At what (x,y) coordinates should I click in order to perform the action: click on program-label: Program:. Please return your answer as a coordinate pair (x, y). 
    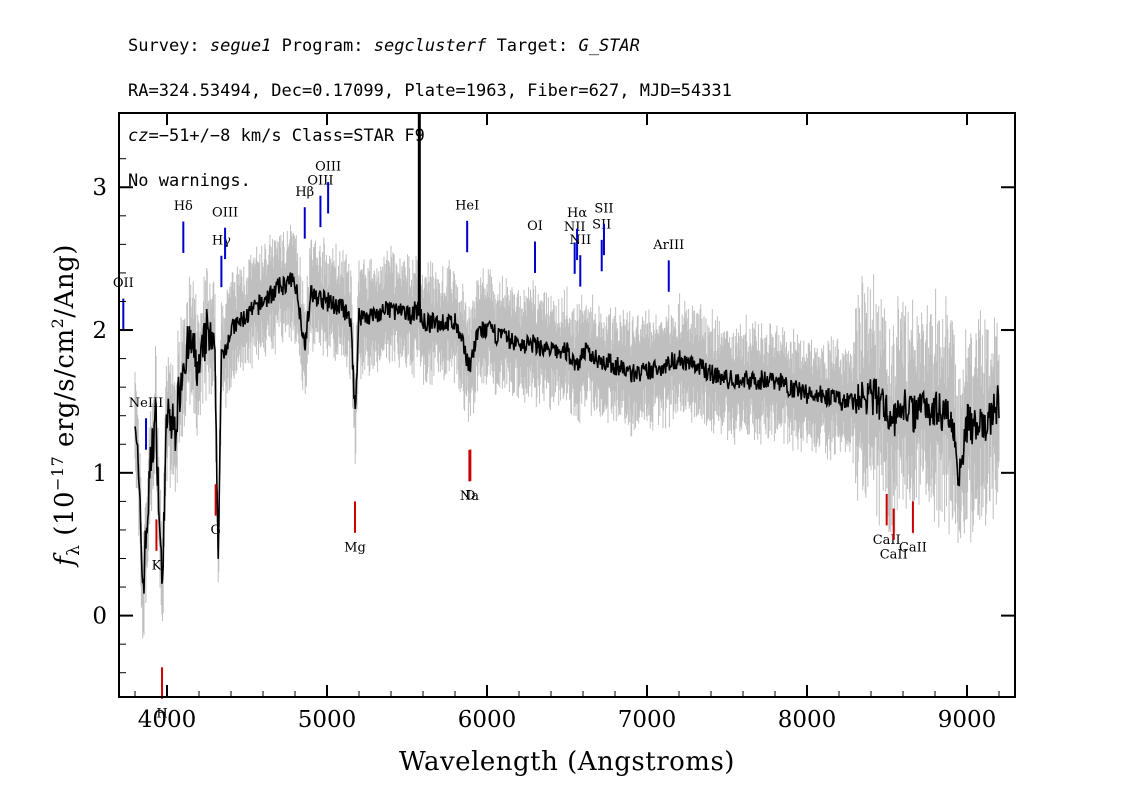
    Looking at the image, I should click on (322, 45).